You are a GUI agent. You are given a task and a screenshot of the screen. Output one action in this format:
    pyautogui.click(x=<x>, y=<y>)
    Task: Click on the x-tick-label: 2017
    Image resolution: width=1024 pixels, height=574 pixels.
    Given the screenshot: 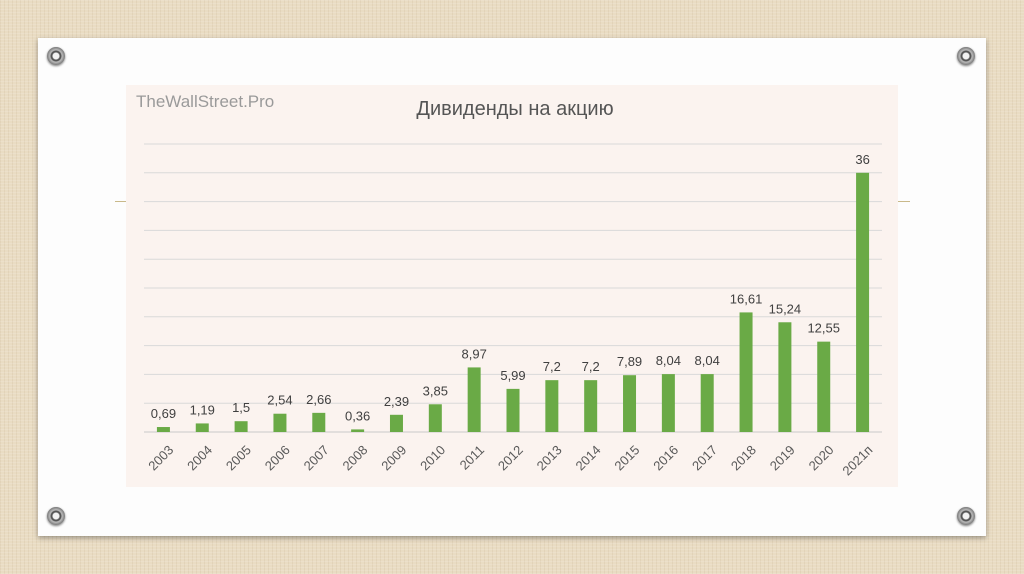 What is the action you would take?
    pyautogui.click(x=704, y=457)
    